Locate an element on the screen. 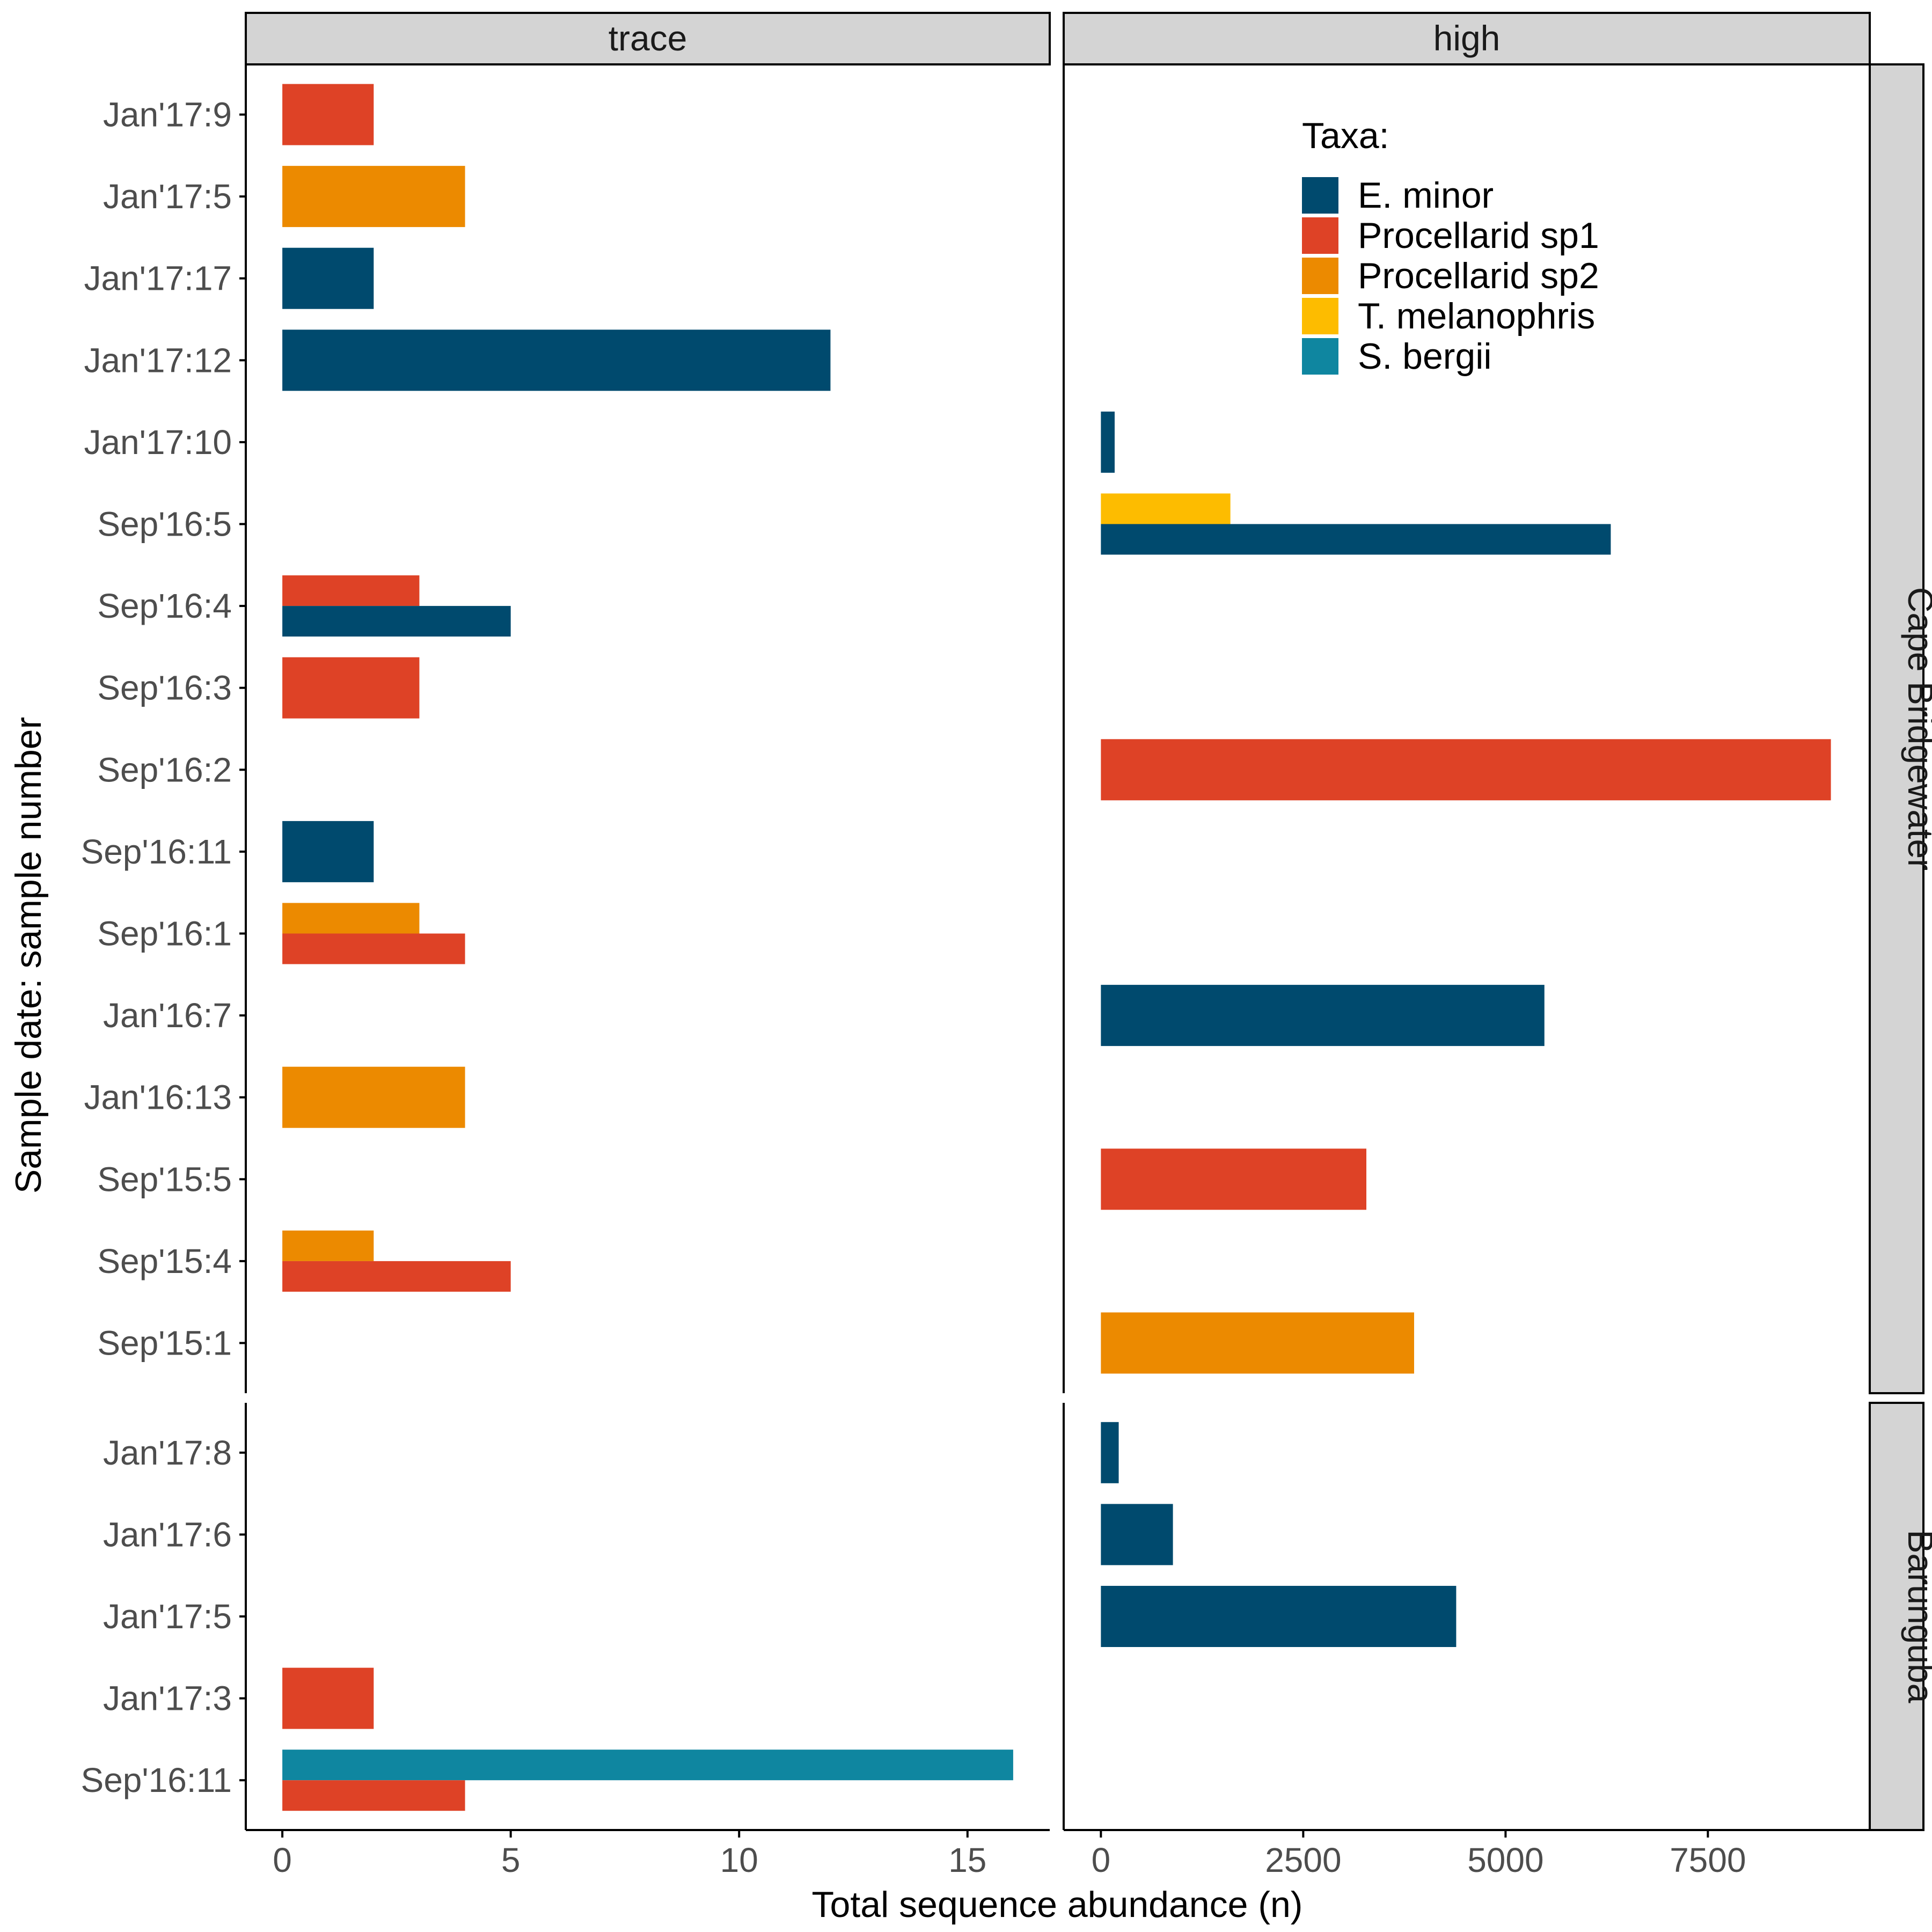 Image resolution: width=1932 pixels, height=1932 pixels. y-tick-label: Jan'17:17 is located at coordinates (158, 278).